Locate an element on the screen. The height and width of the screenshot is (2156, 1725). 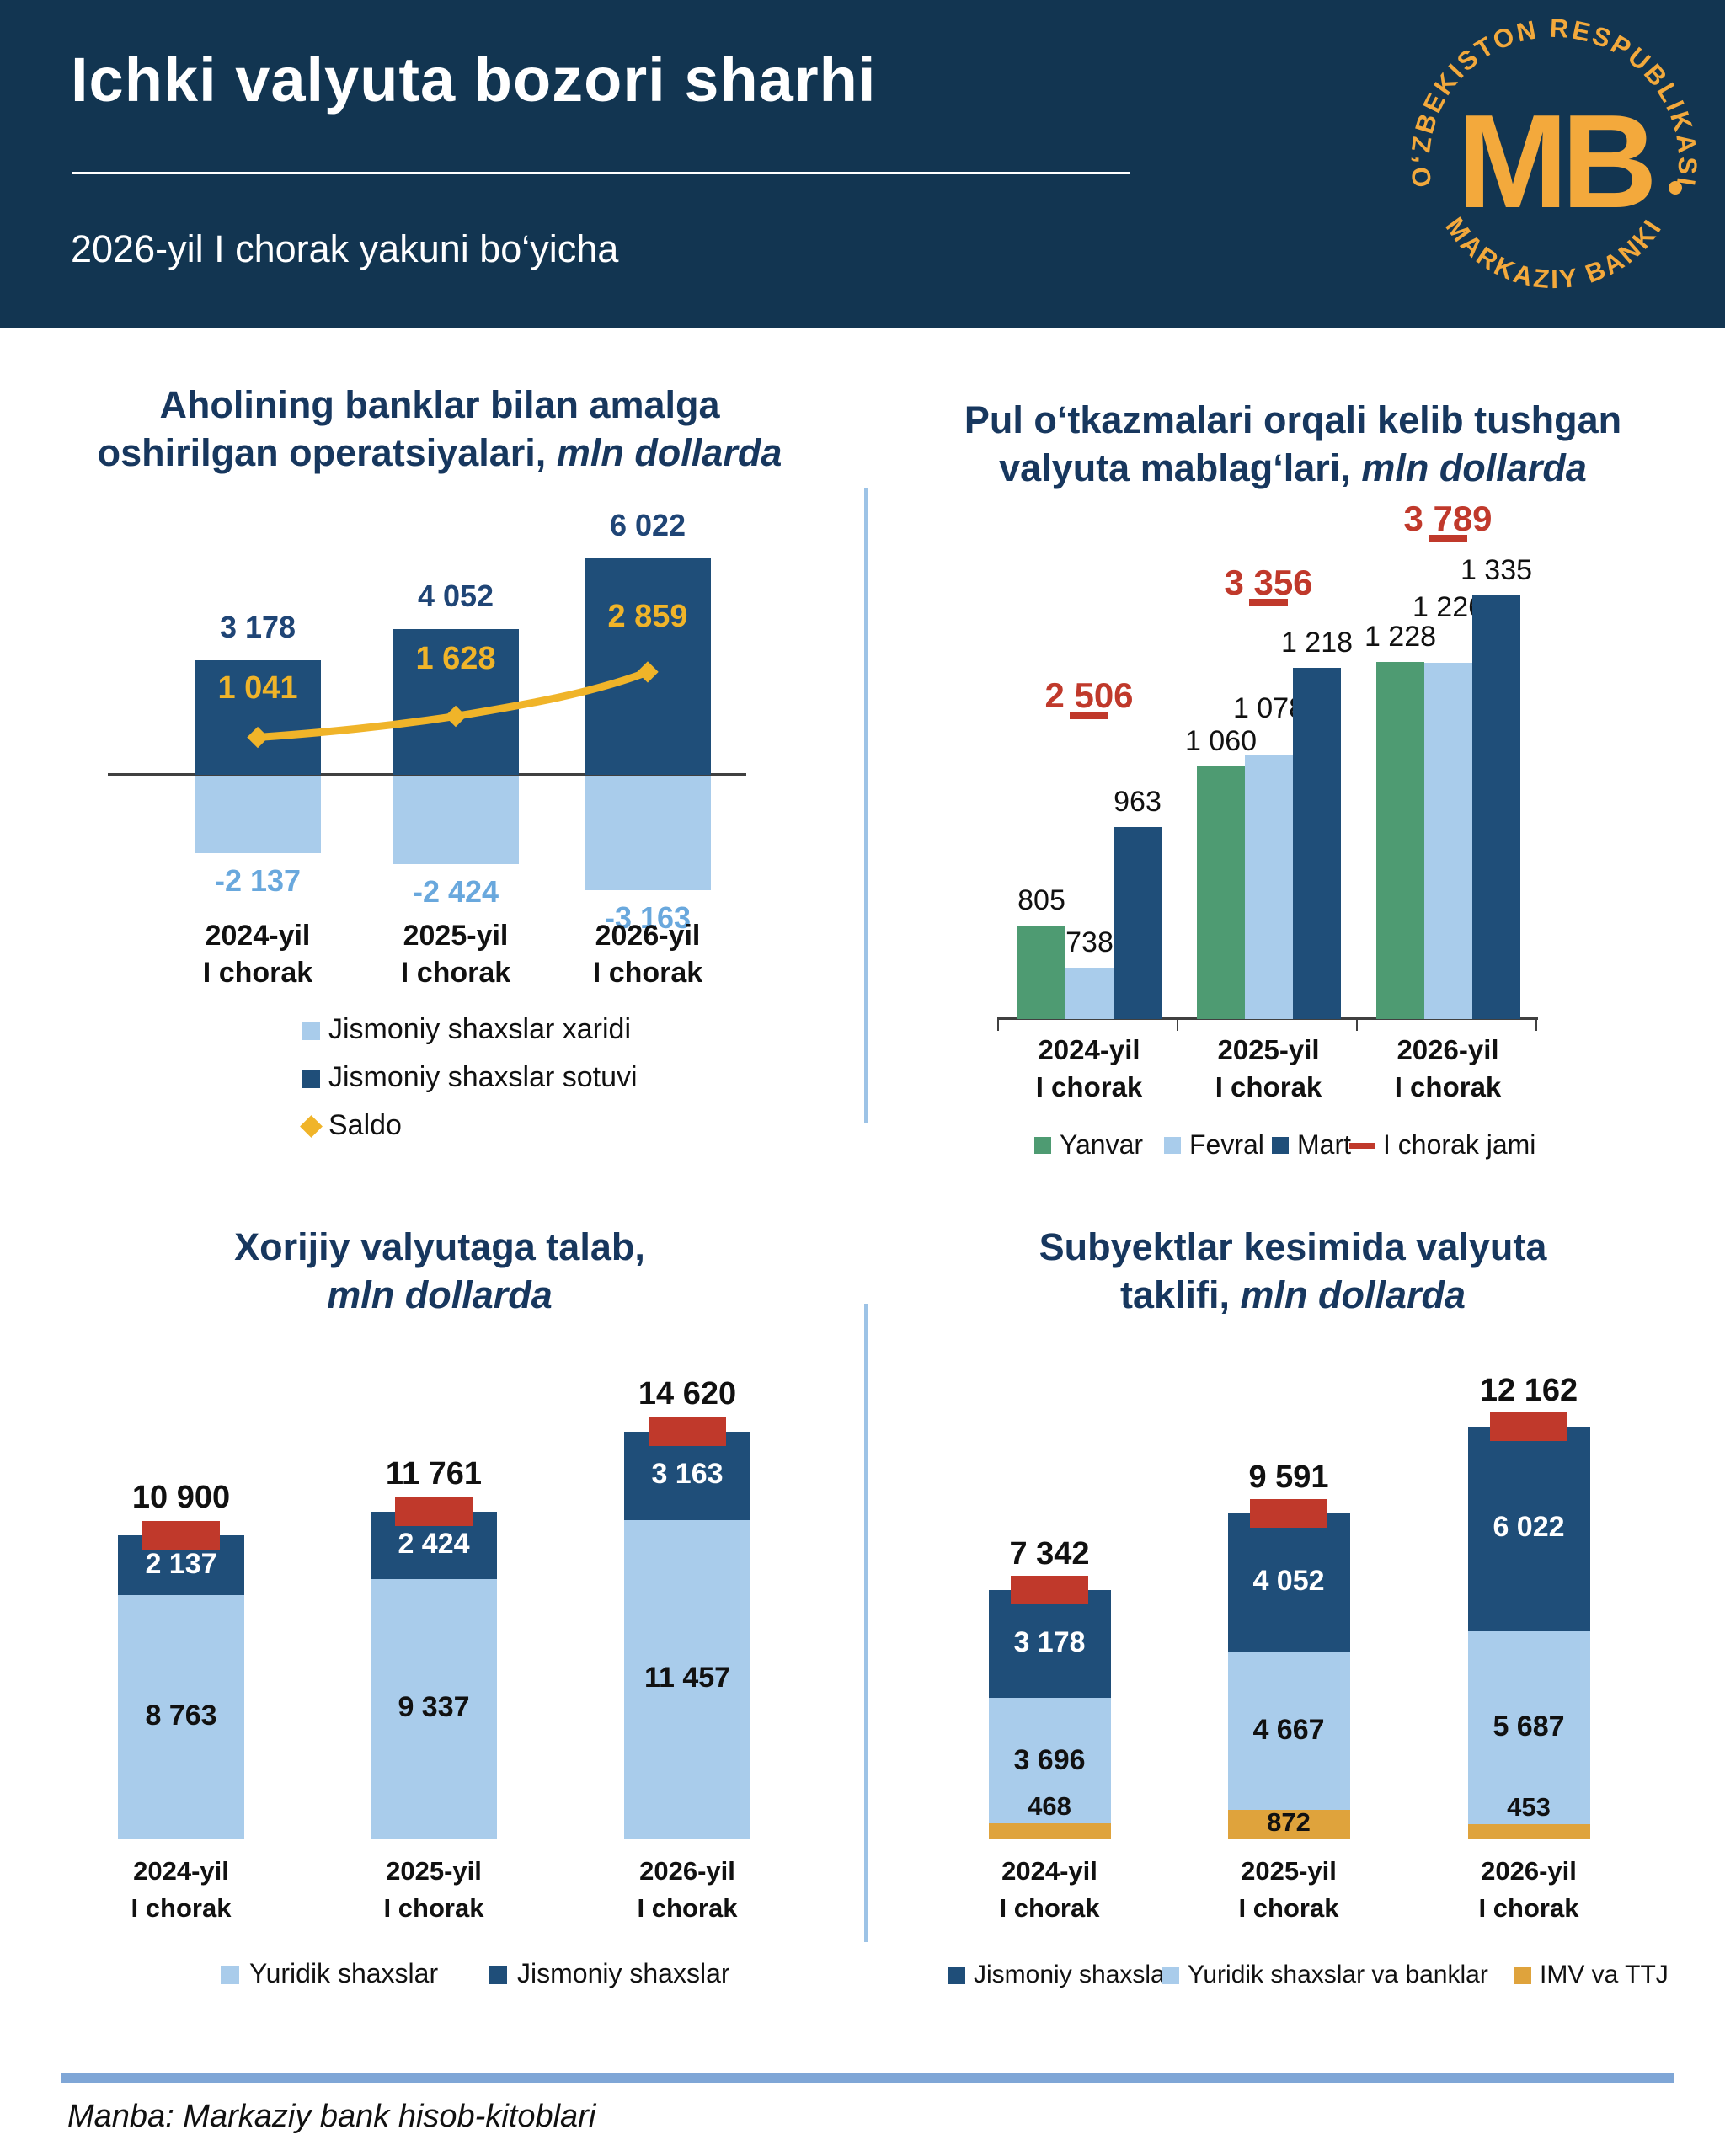
segment-value-label: 468 is located at coordinates (1049, 1806).